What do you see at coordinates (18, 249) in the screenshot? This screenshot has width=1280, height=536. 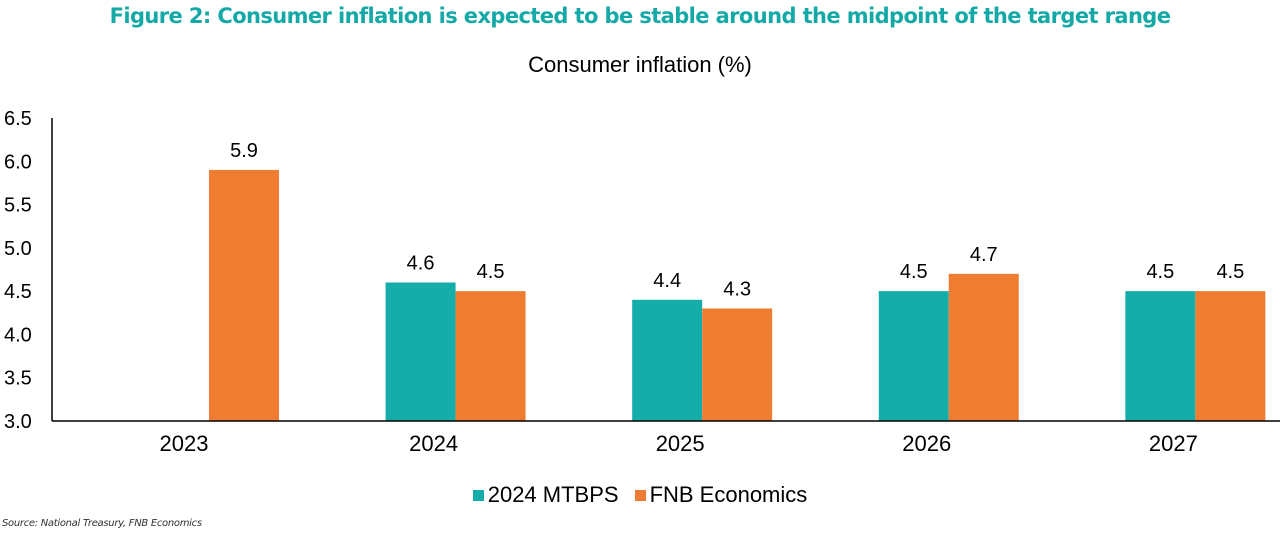 I see `y-tick-label-5-0: 5.0` at bounding box center [18, 249].